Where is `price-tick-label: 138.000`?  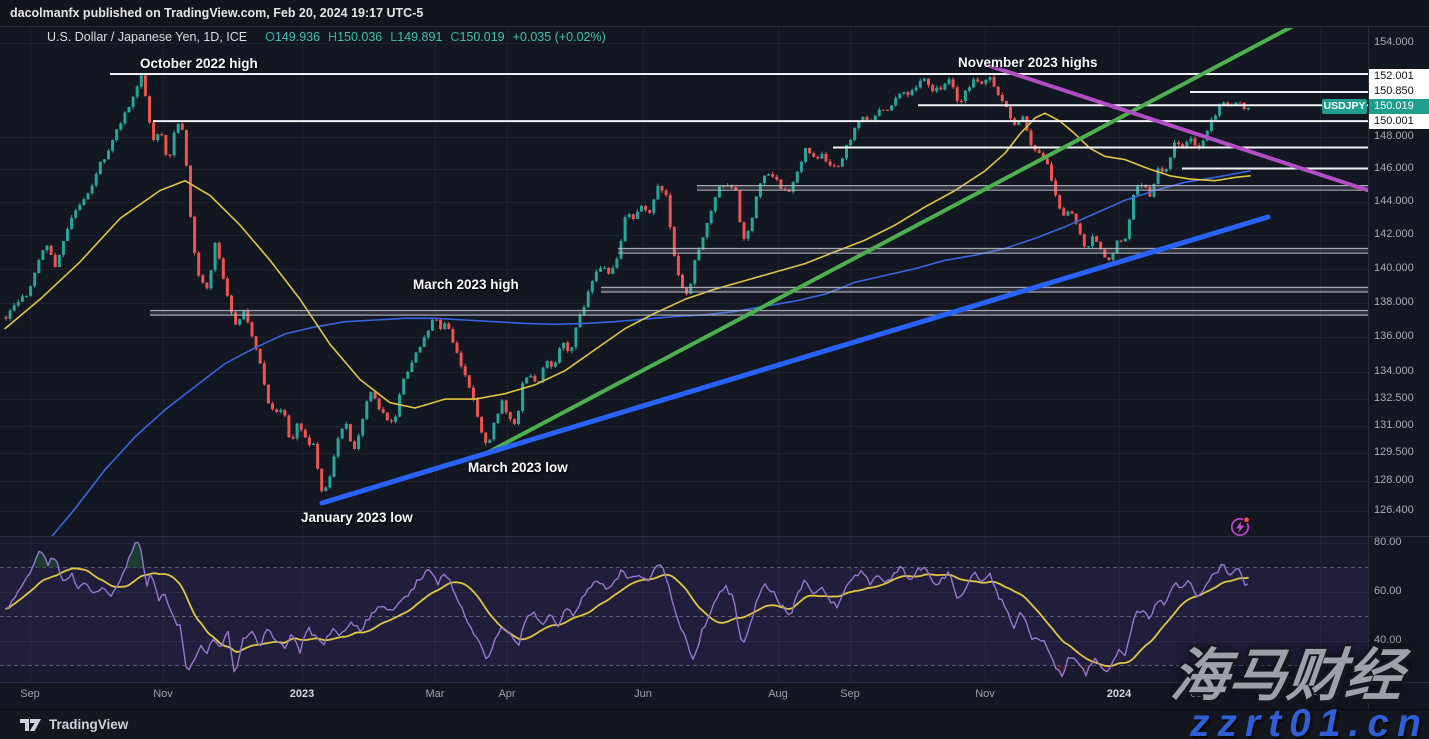 price-tick-label: 138.000 is located at coordinates (1394, 301).